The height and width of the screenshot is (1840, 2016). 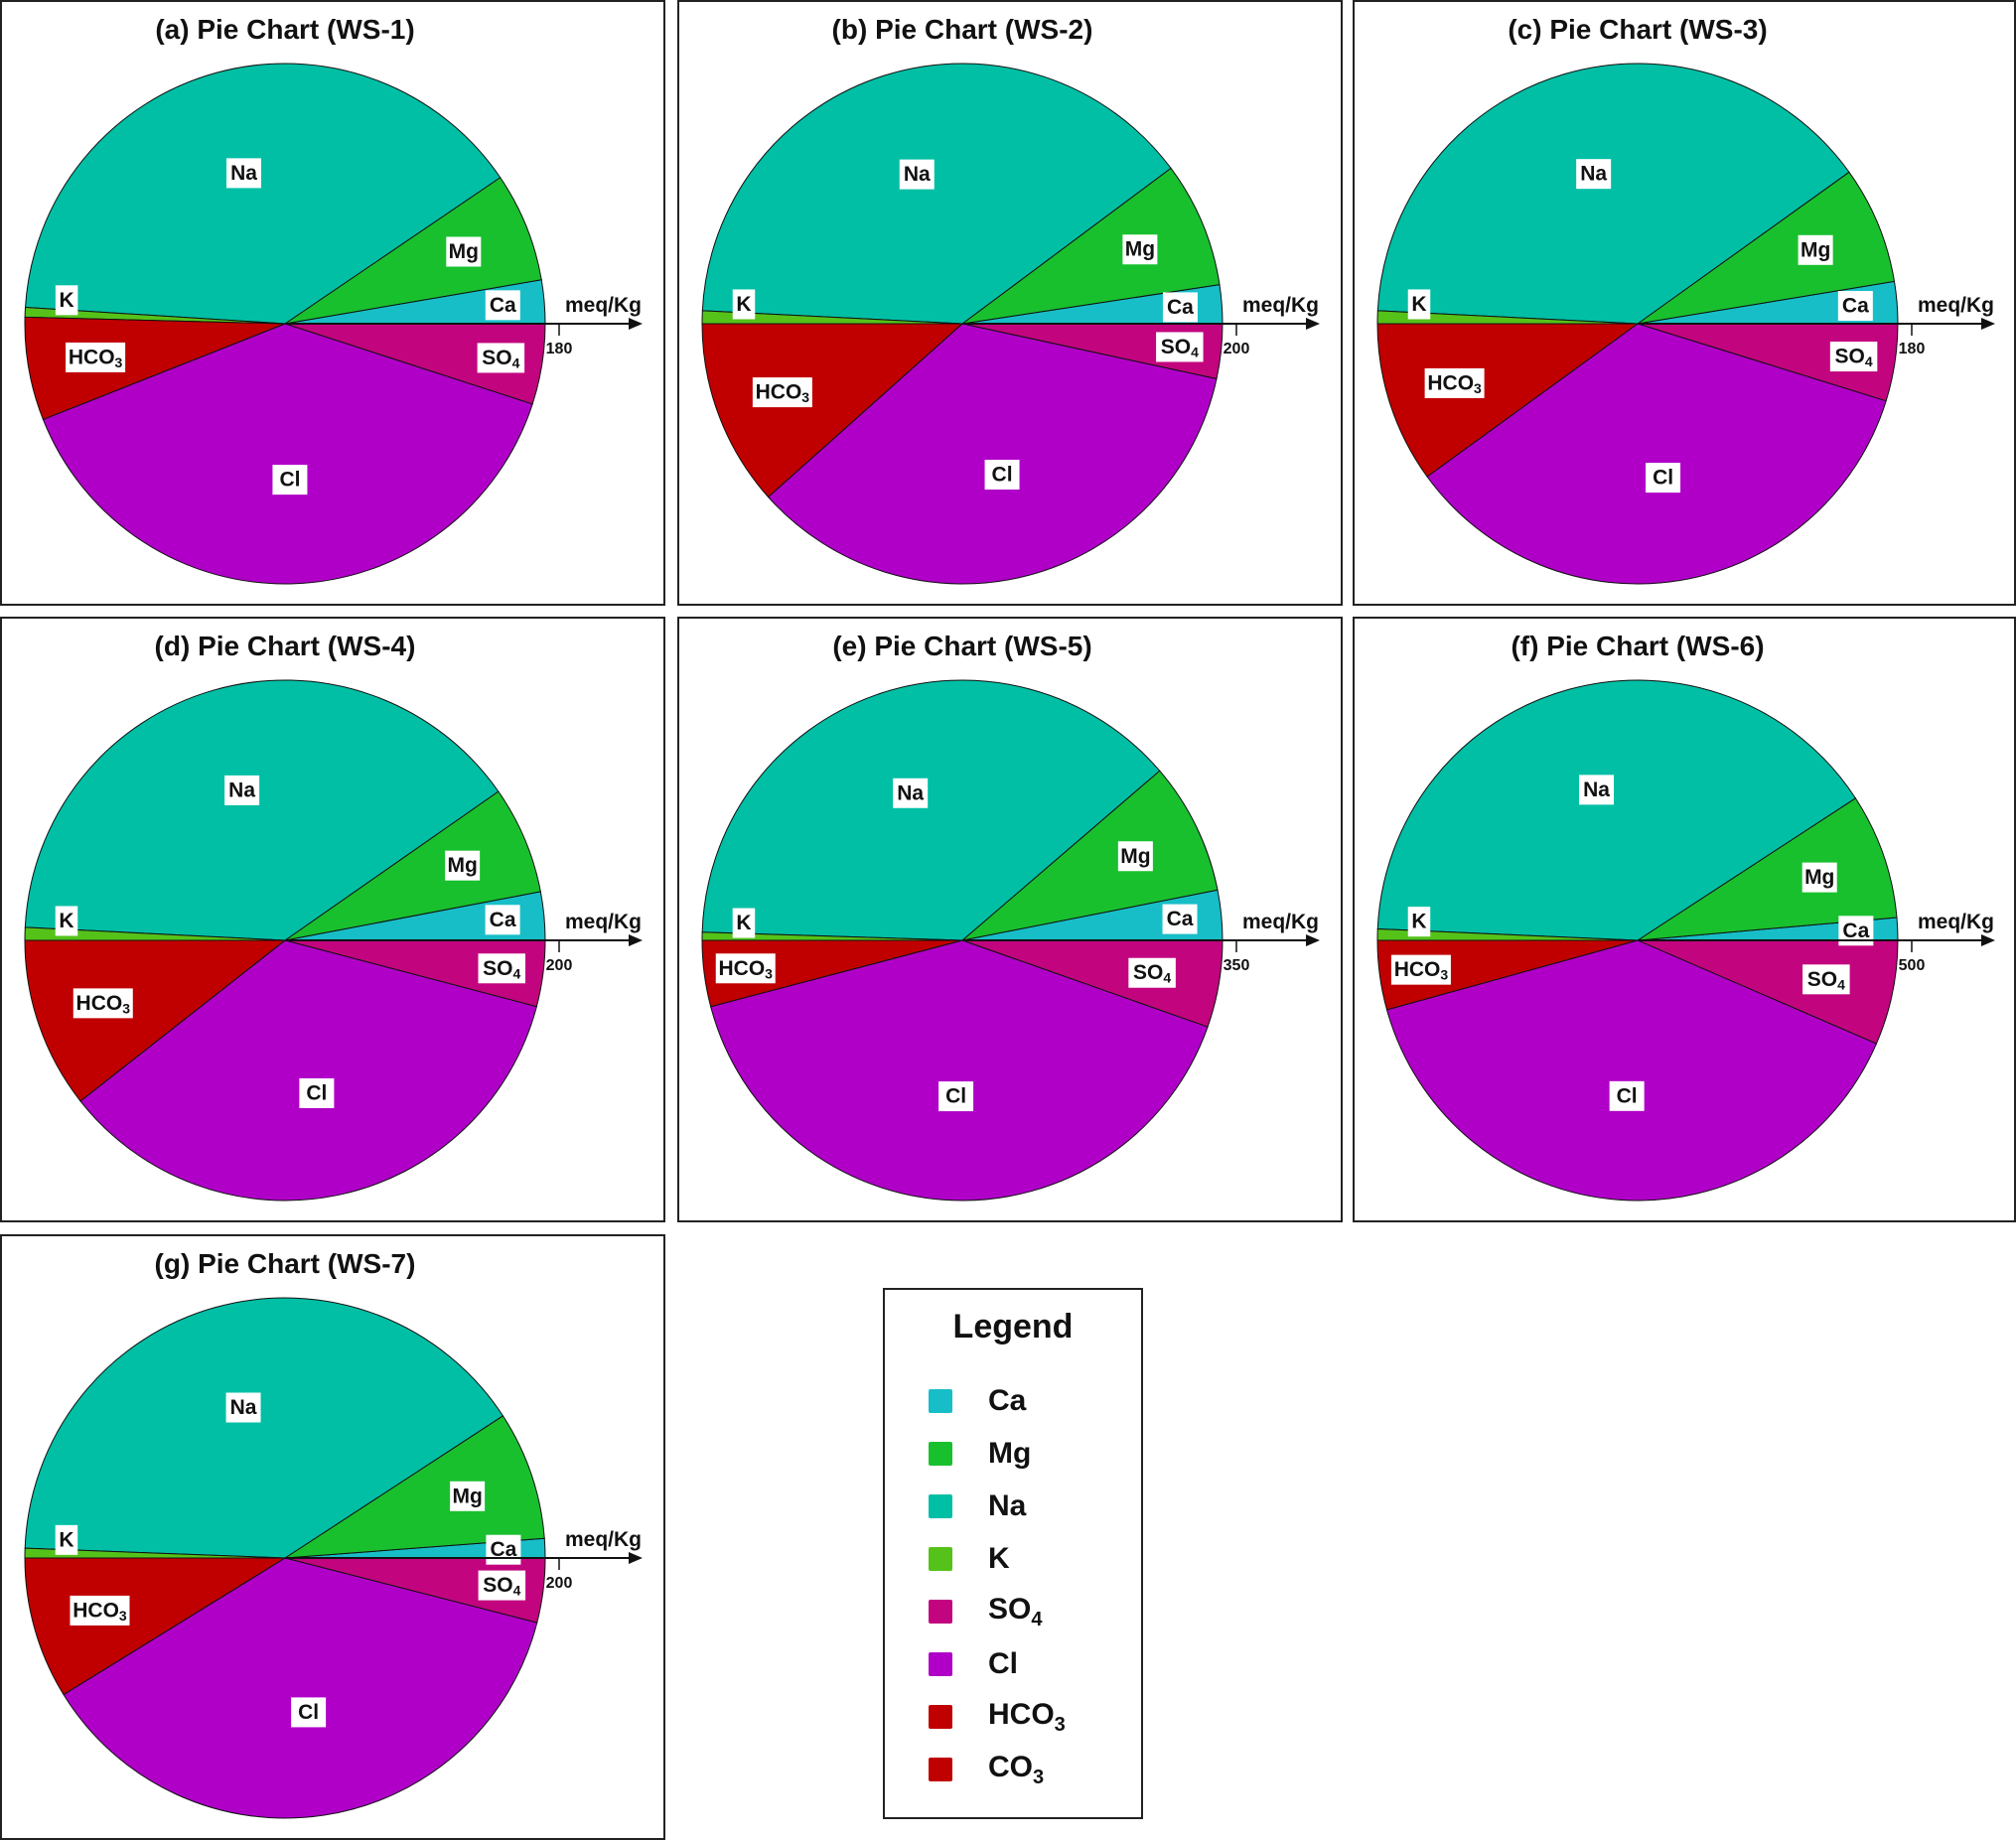 I want to click on legend-label: Ca, so click(x=1007, y=1401).